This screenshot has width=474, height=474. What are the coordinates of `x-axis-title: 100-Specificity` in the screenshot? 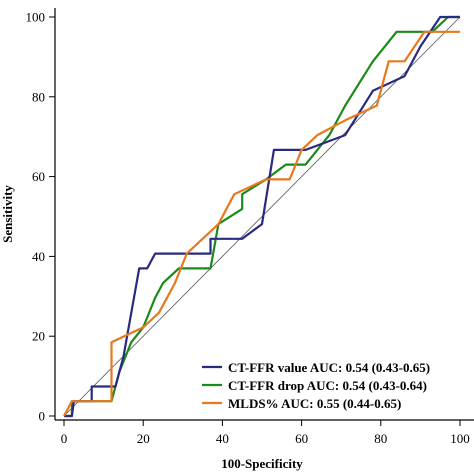 It's located at (262, 463).